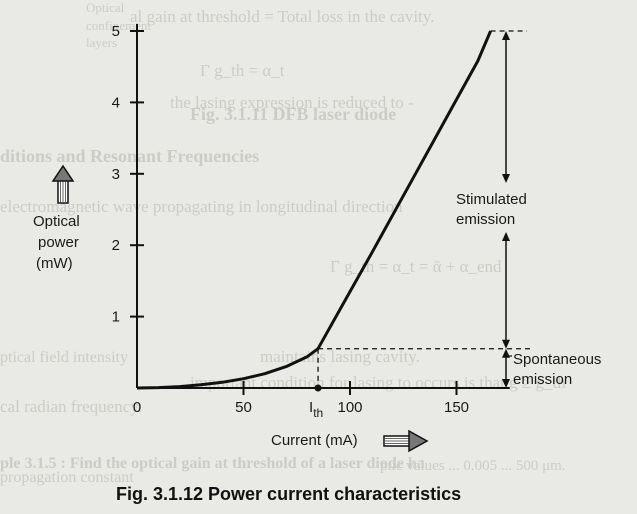 The width and height of the screenshot is (637, 514). Describe the element at coordinates (340, 356) in the screenshot. I see `bg-cav: maintains lasing cavity.` at that location.